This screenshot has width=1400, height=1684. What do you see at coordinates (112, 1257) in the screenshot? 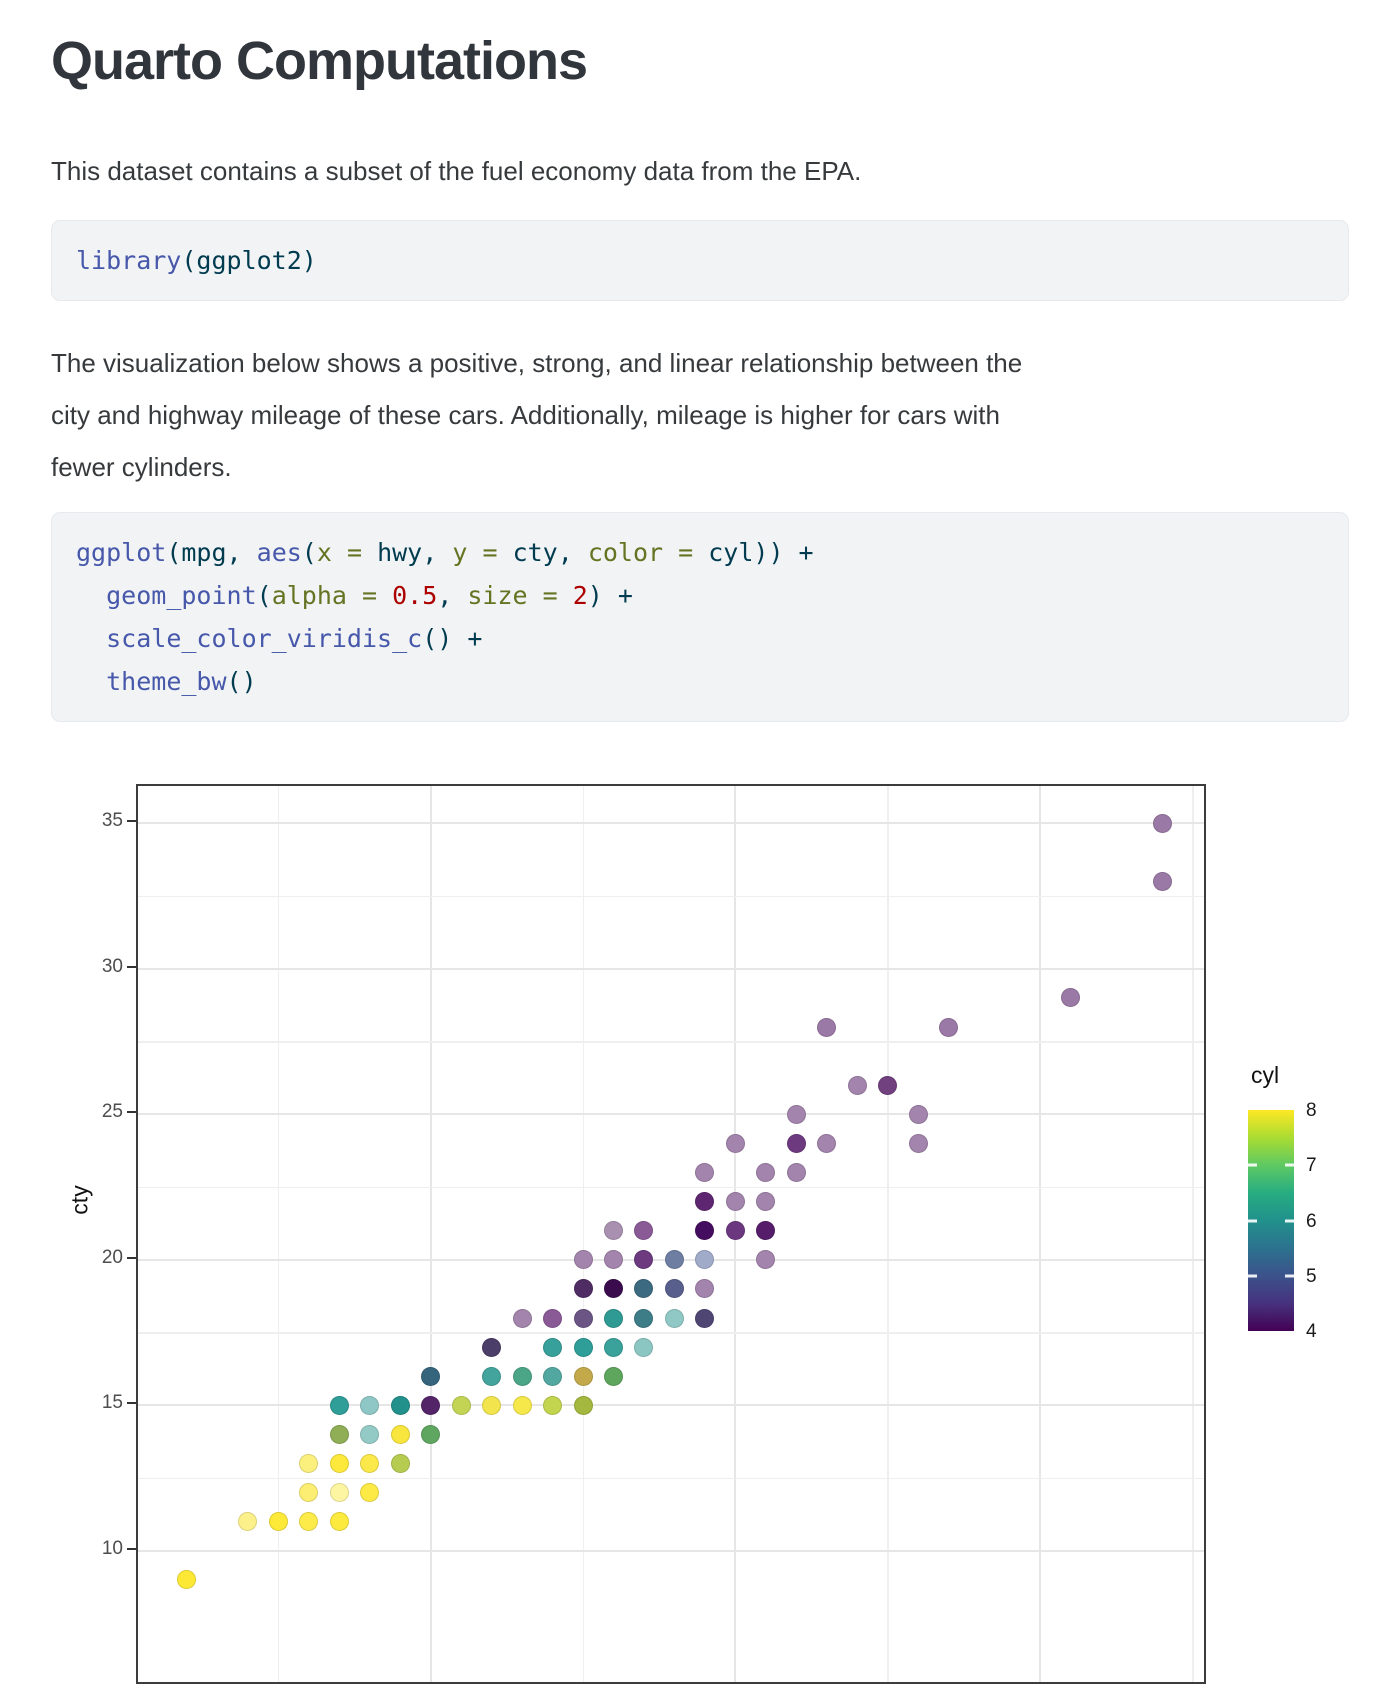
I see `y-tick-label: 20` at bounding box center [112, 1257].